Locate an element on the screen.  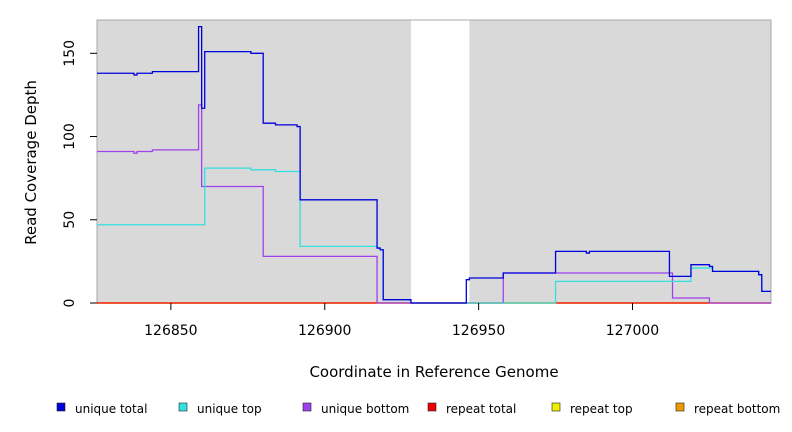
legend-label: unique top is located at coordinates (229, 409).